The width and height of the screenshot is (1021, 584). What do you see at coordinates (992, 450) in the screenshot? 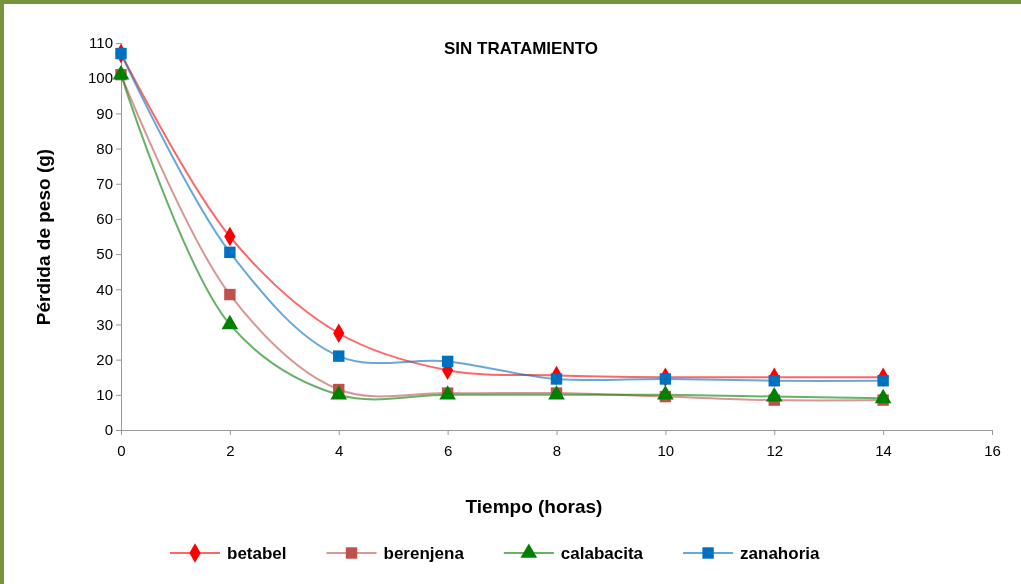
I see `x-tick-label: 16` at bounding box center [992, 450].